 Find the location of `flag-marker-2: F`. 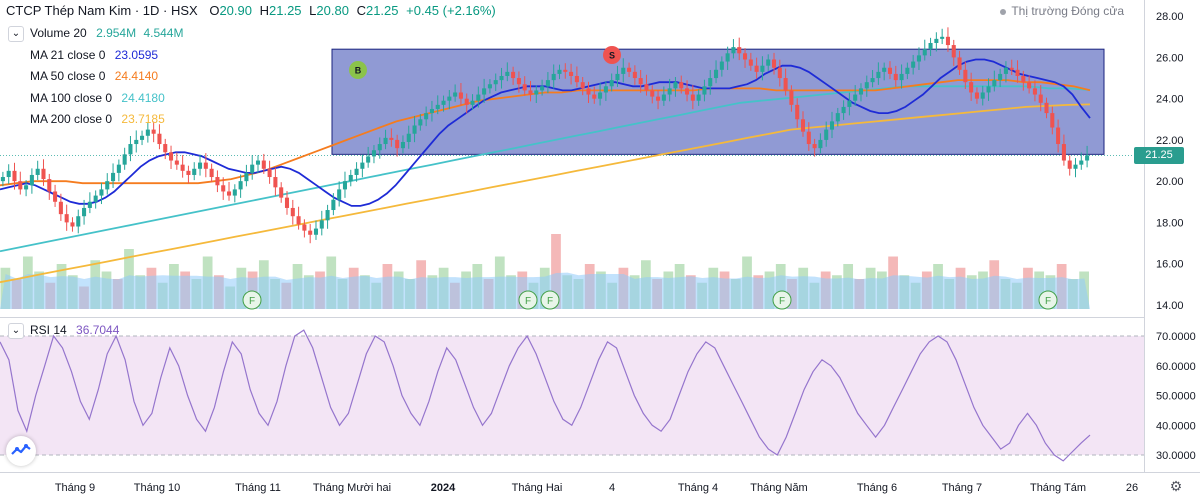

flag-marker-2: F is located at coordinates (528, 300).